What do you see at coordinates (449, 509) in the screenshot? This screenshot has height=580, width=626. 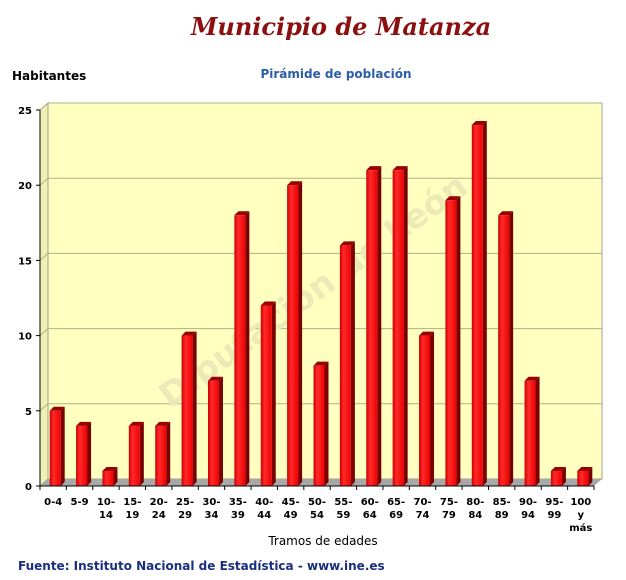 I see `x-tick-label: 75-79` at bounding box center [449, 509].